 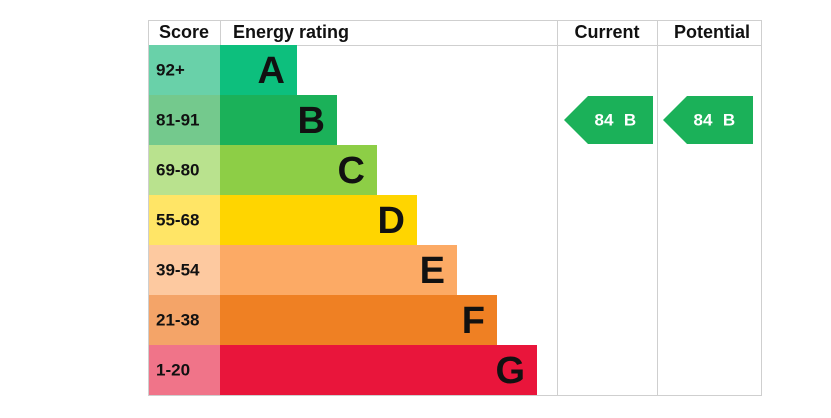 What do you see at coordinates (510, 371) in the screenshot?
I see `rating-letter: G` at bounding box center [510, 371].